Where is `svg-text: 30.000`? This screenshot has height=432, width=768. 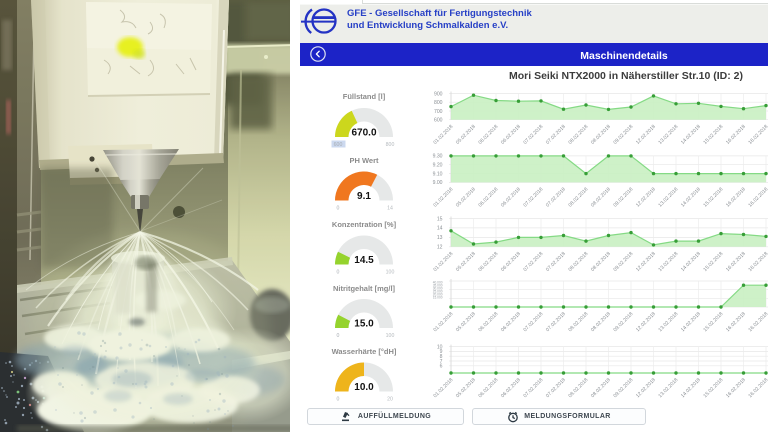 svg-text: 30.000 is located at coordinates (438, 289).